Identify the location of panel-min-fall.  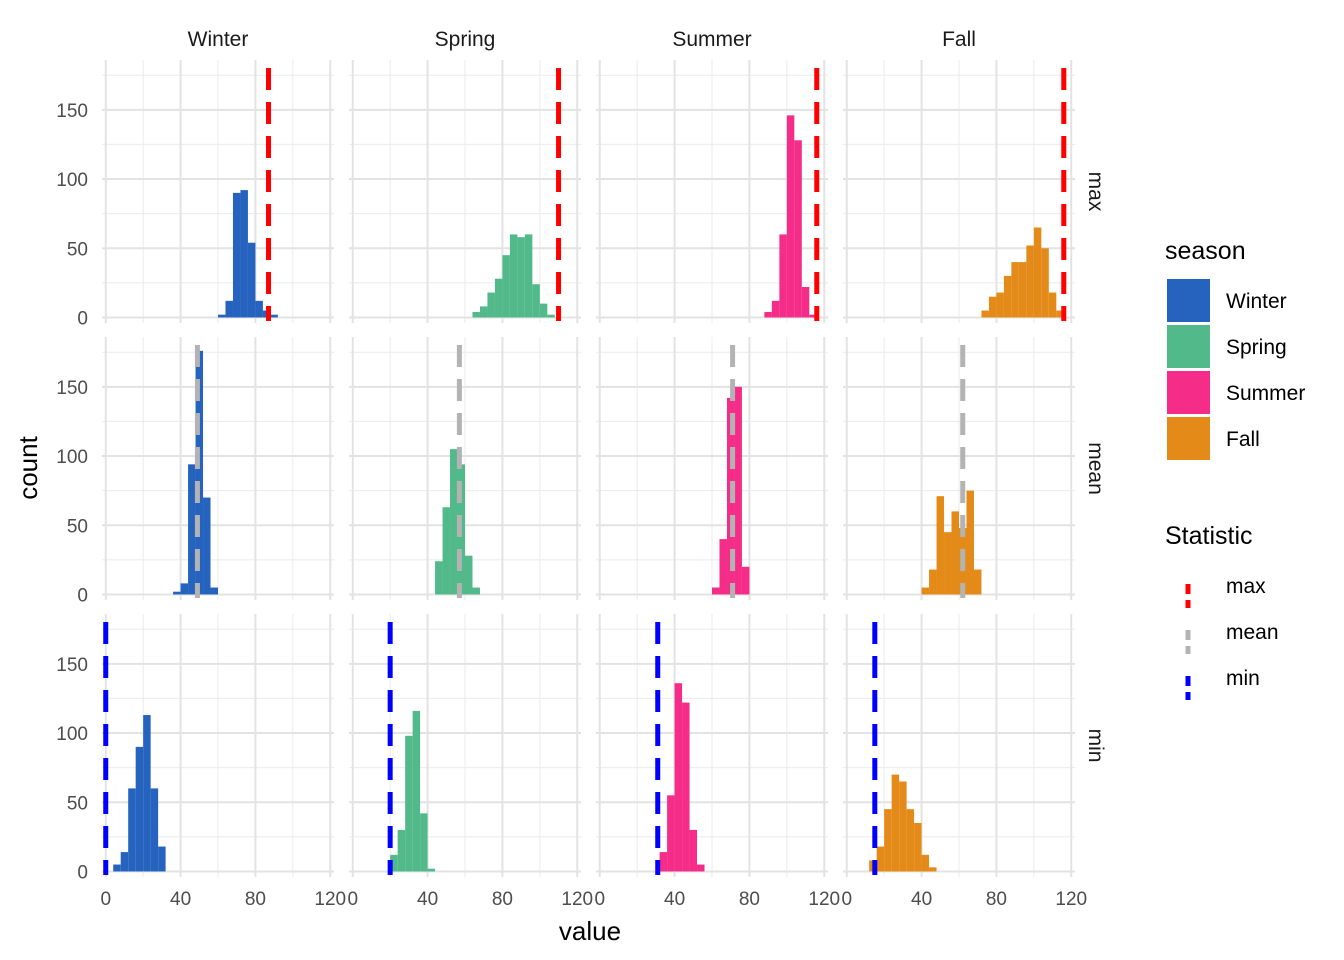
(959, 745).